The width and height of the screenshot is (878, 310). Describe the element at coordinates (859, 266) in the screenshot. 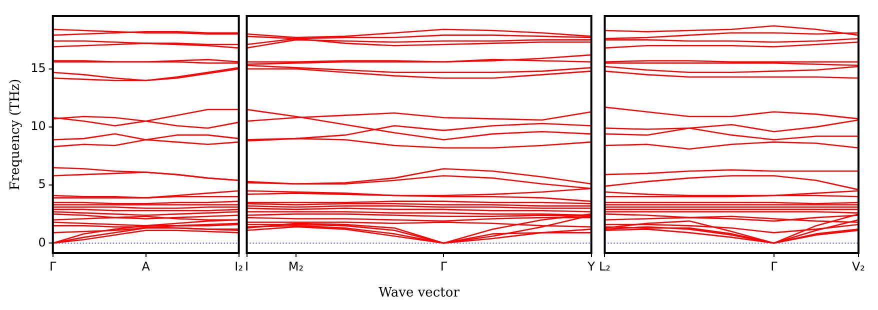

I see `x-tick-label: V₂` at that location.